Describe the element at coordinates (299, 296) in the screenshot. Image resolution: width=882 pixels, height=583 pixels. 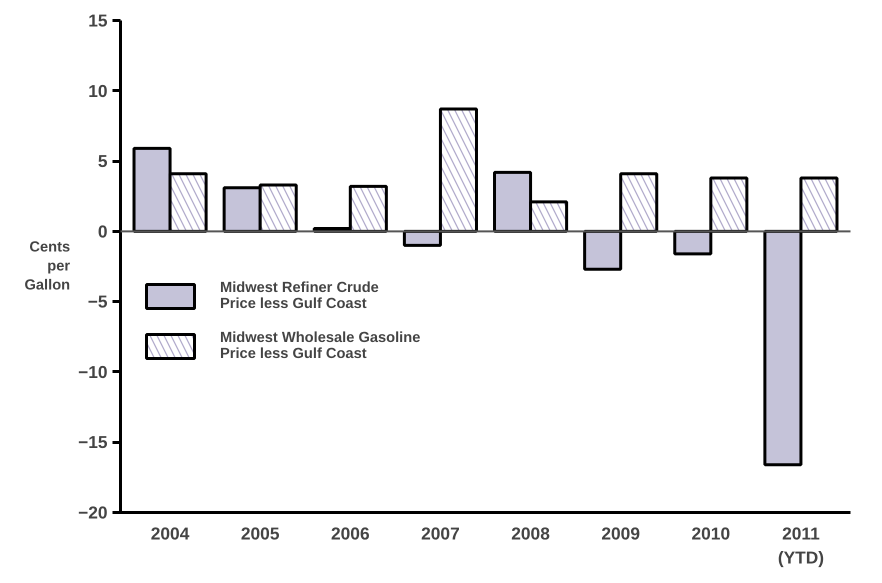
I see `legend-label: Midwest Refiner Crude Price less Gulf Coast` at that location.